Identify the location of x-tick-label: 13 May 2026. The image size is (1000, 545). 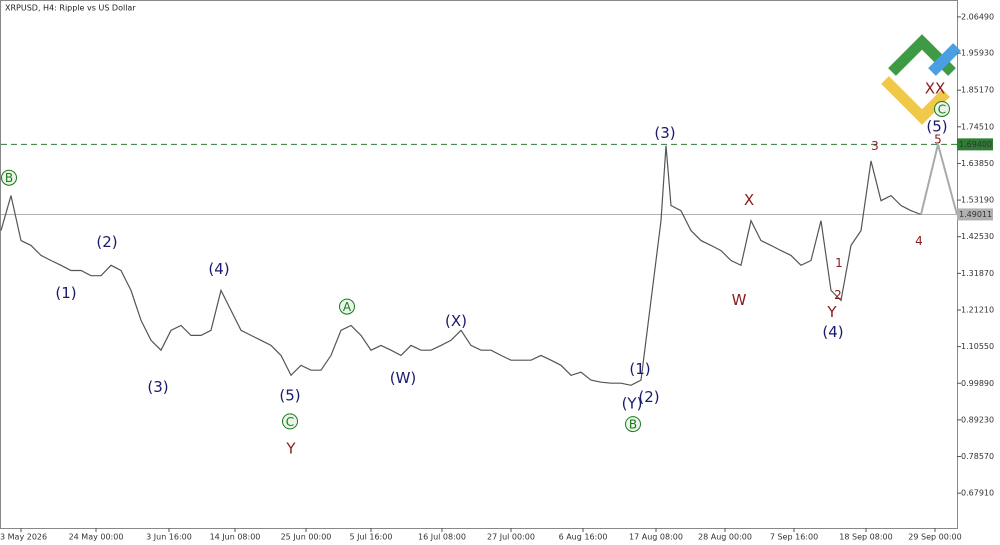
(23, 537).